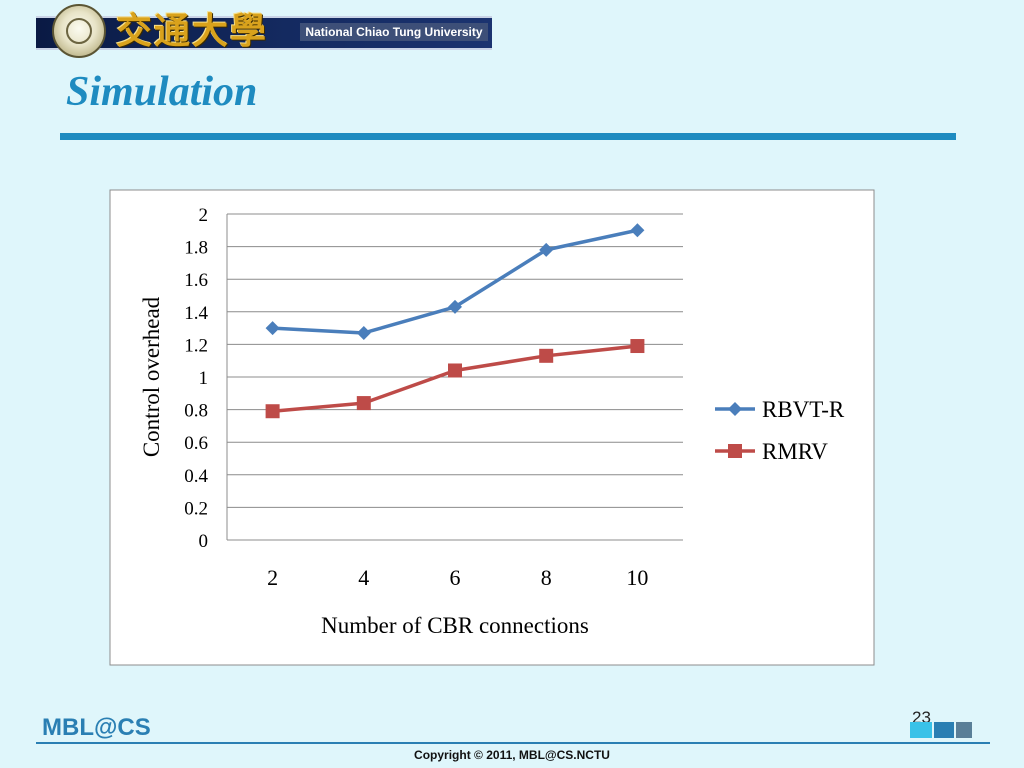 The width and height of the screenshot is (1024, 768). Describe the element at coordinates (508, 136) in the screenshot. I see `title-divider` at that location.